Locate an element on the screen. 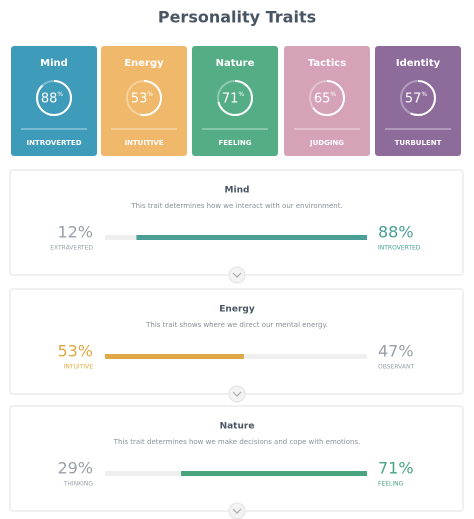 Image resolution: width=474 pixels, height=519 pixels. card-title: Identity is located at coordinates (418, 63).